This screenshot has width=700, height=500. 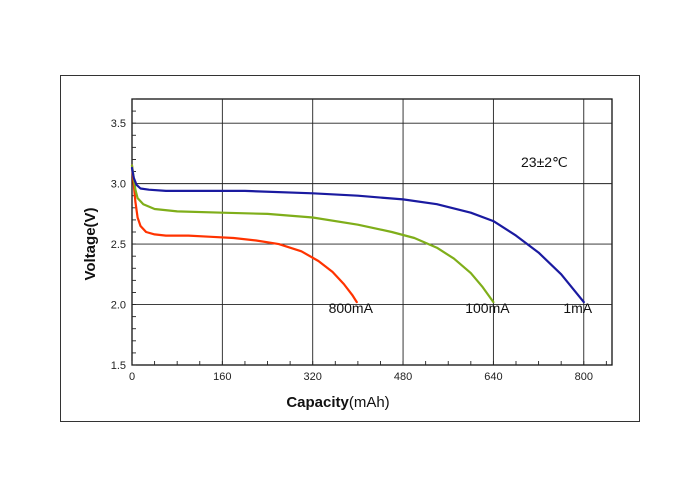 What do you see at coordinates (493, 377) in the screenshot?
I see `x-tick-label: 640` at bounding box center [493, 377].